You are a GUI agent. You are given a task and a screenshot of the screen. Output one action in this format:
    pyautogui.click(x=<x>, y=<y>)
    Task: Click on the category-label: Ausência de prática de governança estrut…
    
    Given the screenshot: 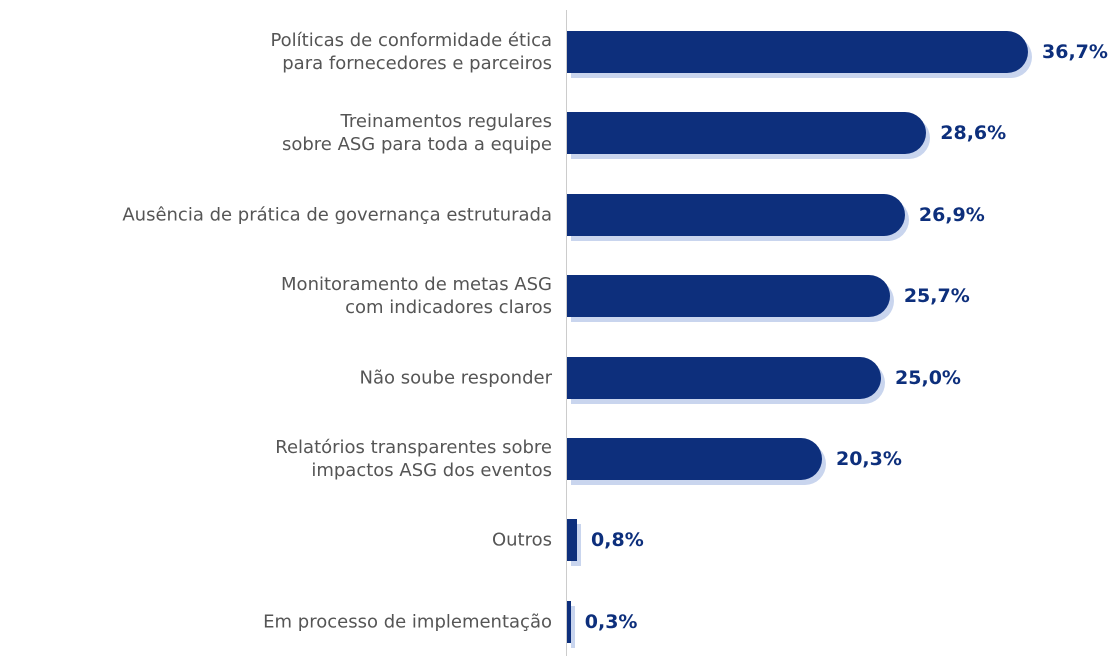 What is the action you would take?
    pyautogui.click(x=337, y=215)
    